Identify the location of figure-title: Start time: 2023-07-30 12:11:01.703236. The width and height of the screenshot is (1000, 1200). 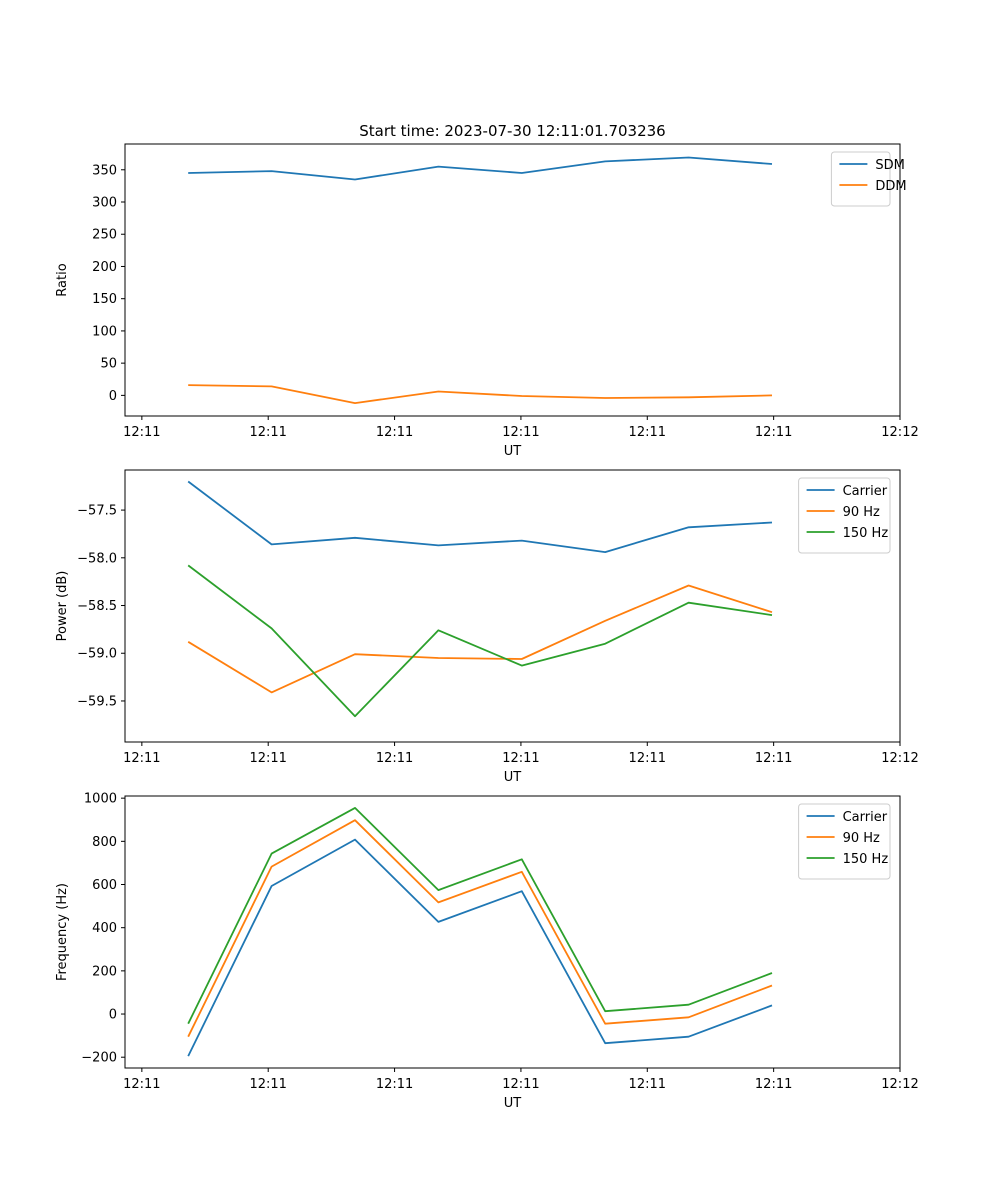
(512, 131).